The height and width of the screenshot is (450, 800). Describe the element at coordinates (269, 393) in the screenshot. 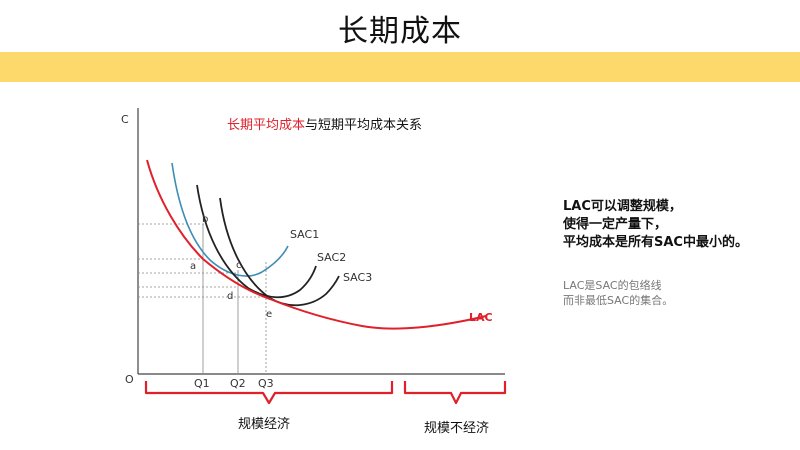

I see `economies-brace` at that location.